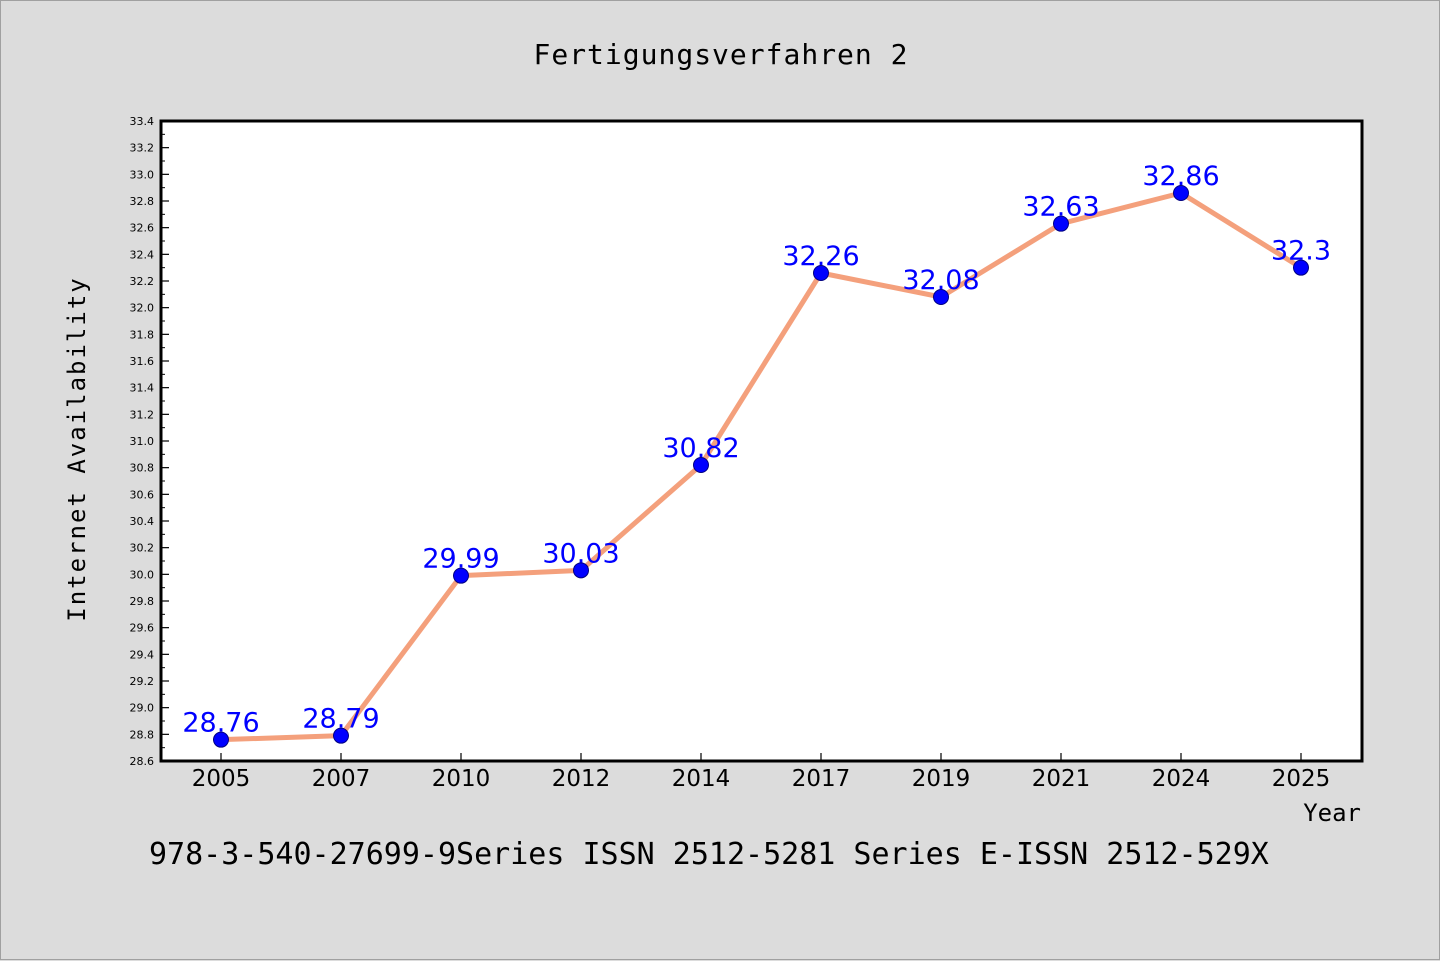 The height and width of the screenshot is (961, 1440). What do you see at coordinates (1061, 779) in the screenshot?
I see `x-tick-label: 2021` at bounding box center [1061, 779].